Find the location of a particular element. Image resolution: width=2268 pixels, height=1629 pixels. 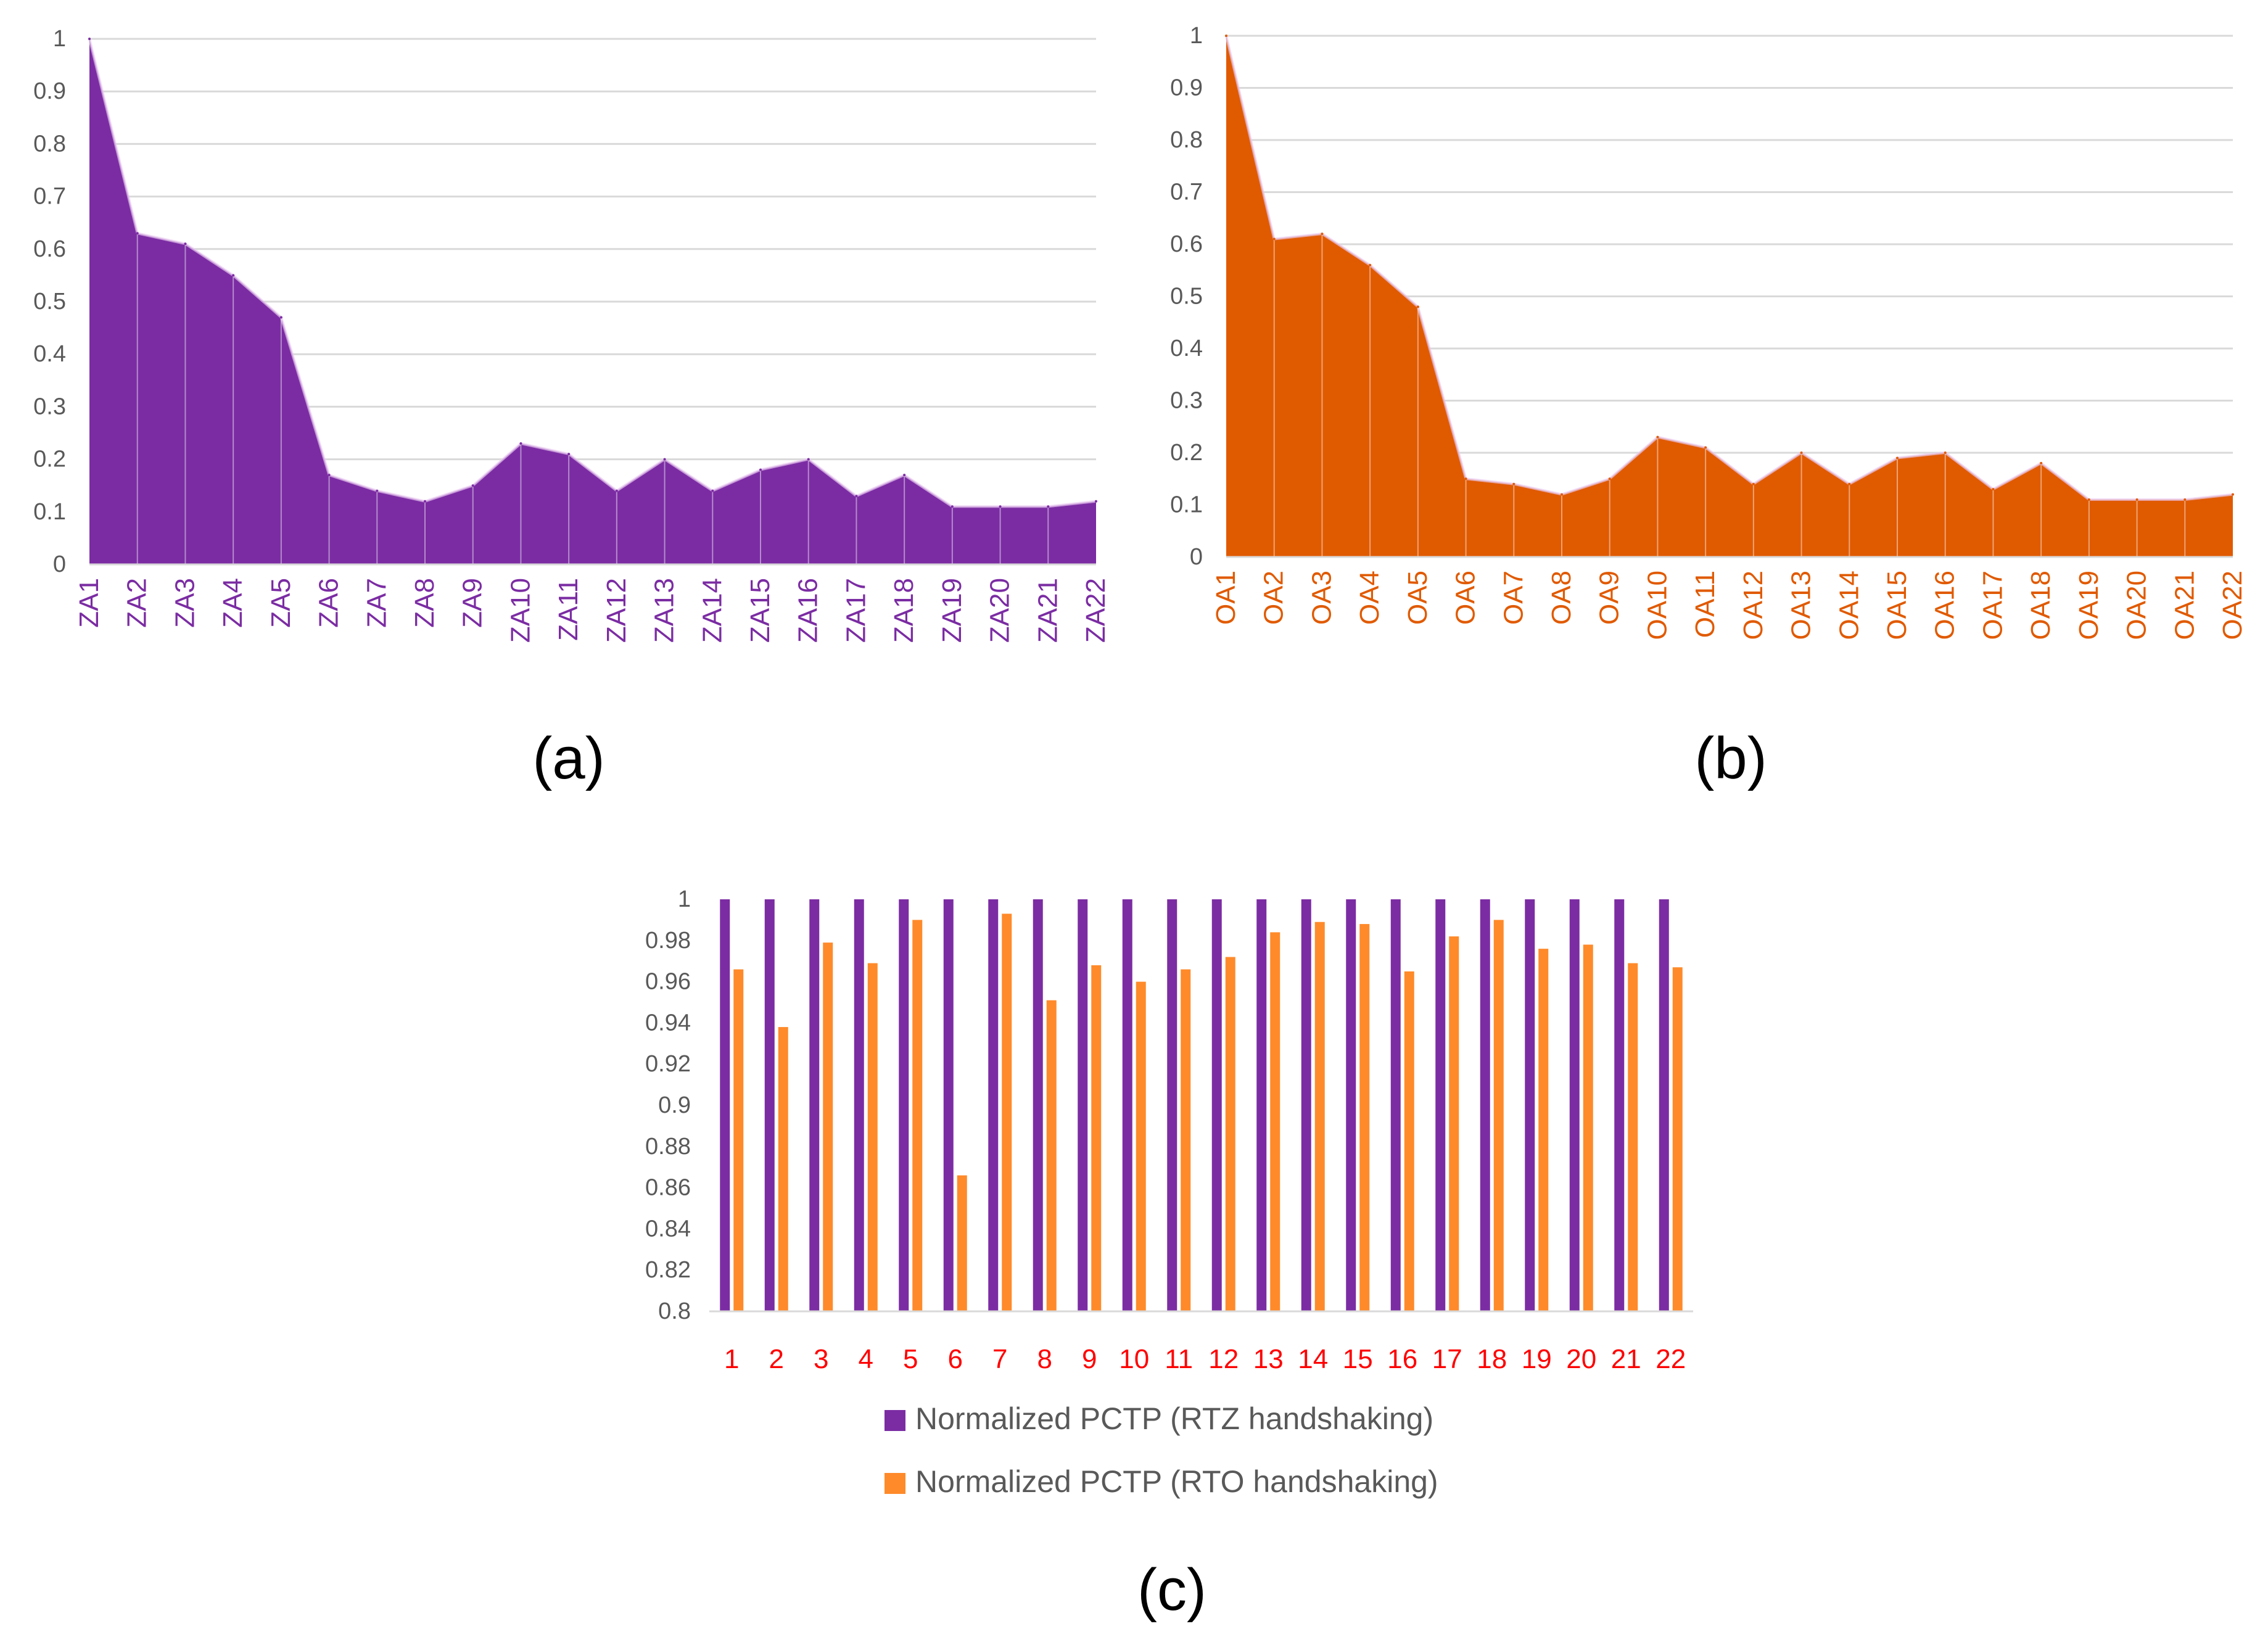

area-series is located at coordinates (592, 301).